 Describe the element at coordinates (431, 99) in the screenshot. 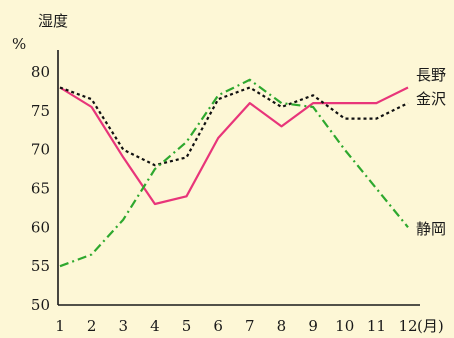

I see `series-label-1: 金沢` at that location.